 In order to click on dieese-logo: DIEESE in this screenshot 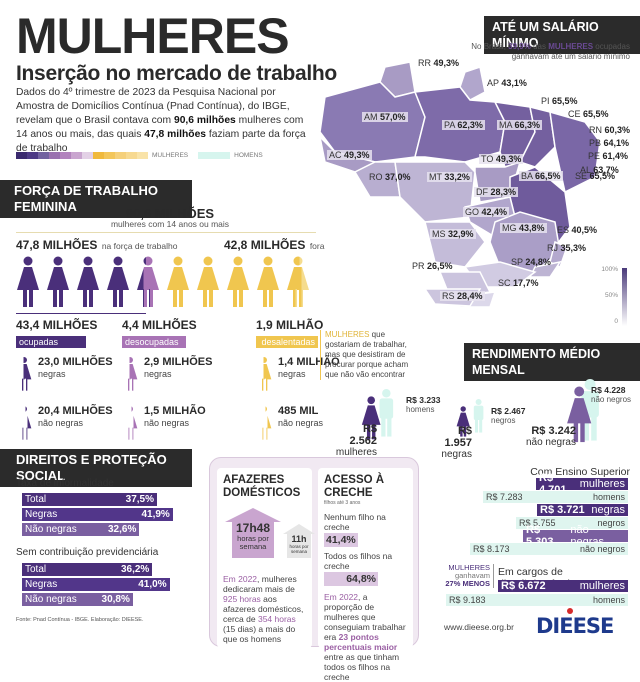, I will do `click(575, 626)`.